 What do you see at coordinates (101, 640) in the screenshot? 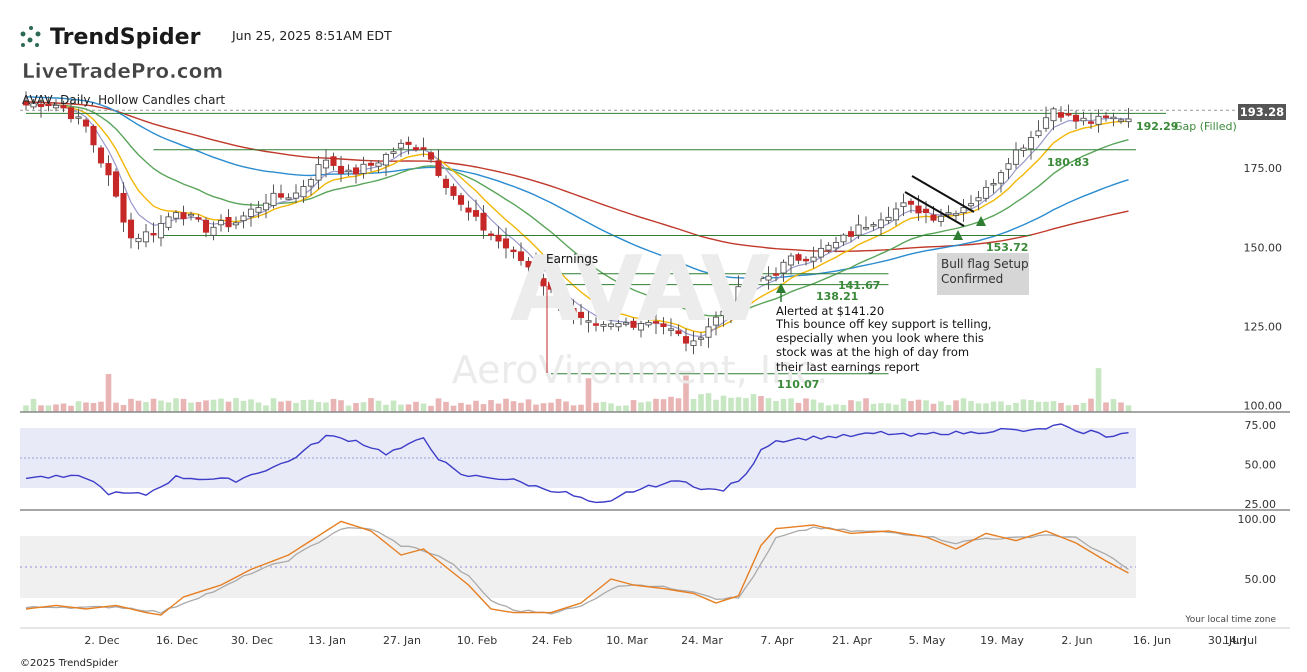
I see `x-tick-label: 2. Dec` at bounding box center [101, 640].